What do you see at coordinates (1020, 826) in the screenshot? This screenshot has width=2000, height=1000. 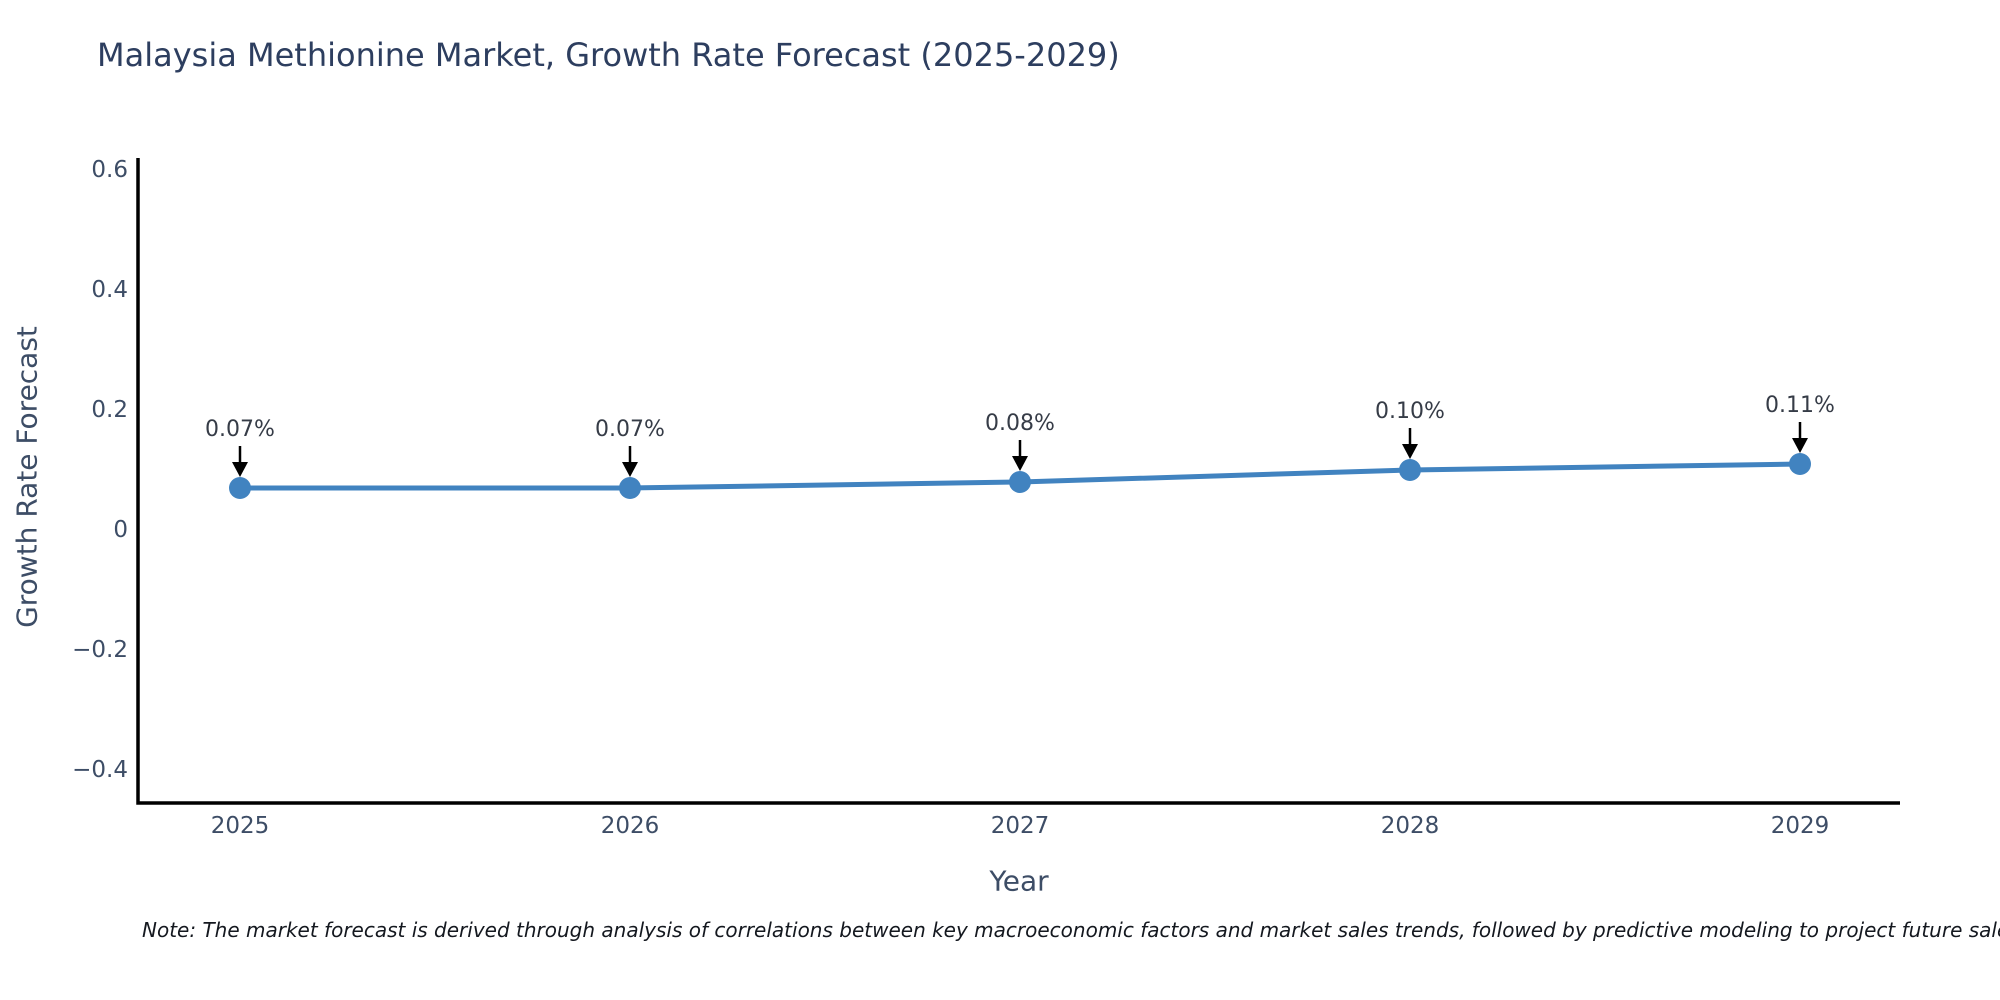 I see `x-tick-label: 2027` at bounding box center [1020, 826].